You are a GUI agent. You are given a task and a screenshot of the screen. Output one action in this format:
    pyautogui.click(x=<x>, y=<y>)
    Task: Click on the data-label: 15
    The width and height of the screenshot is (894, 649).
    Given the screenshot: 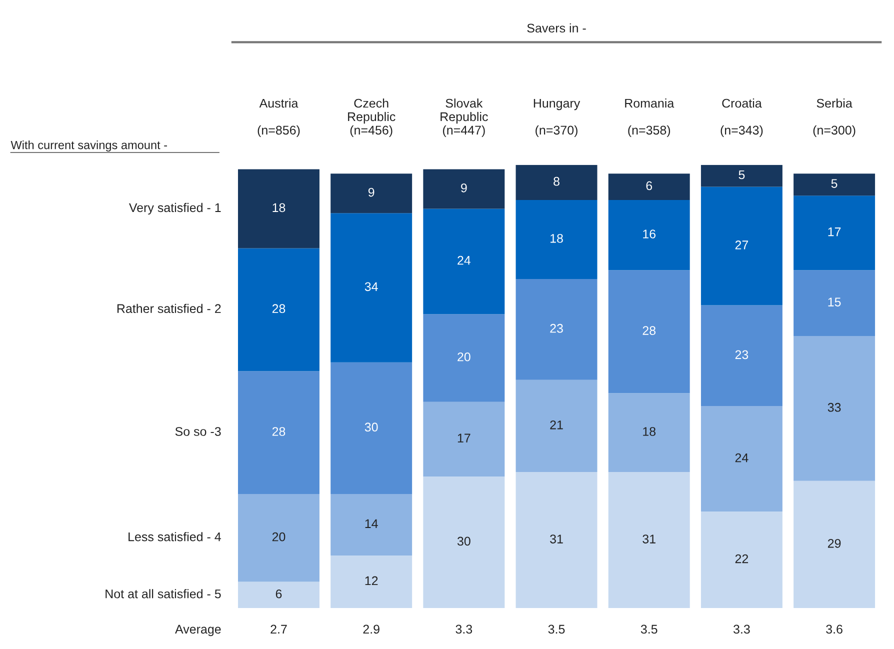 What is the action you would take?
    pyautogui.click(x=834, y=302)
    